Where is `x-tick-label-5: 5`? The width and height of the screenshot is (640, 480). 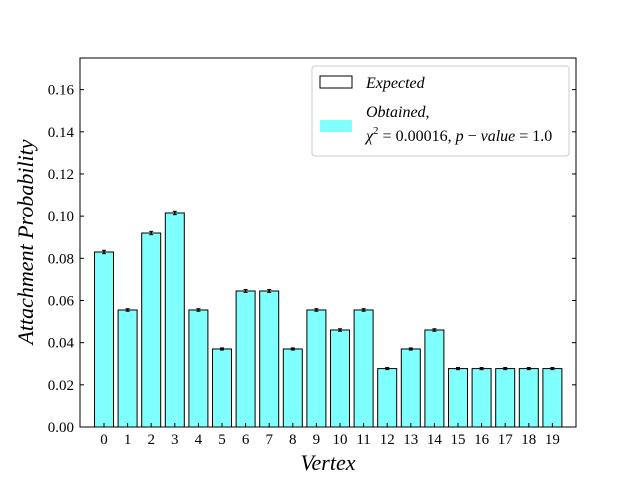 x-tick-label-5: 5 is located at coordinates (222, 440).